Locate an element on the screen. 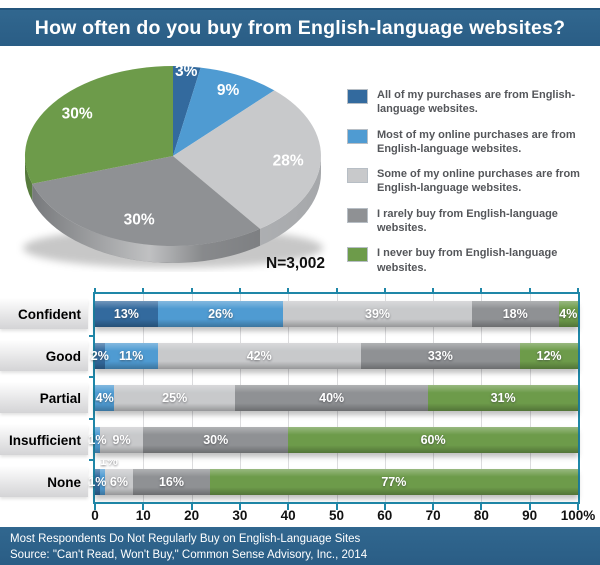 The height and width of the screenshot is (565, 600). segment-label: 25% is located at coordinates (175, 398).